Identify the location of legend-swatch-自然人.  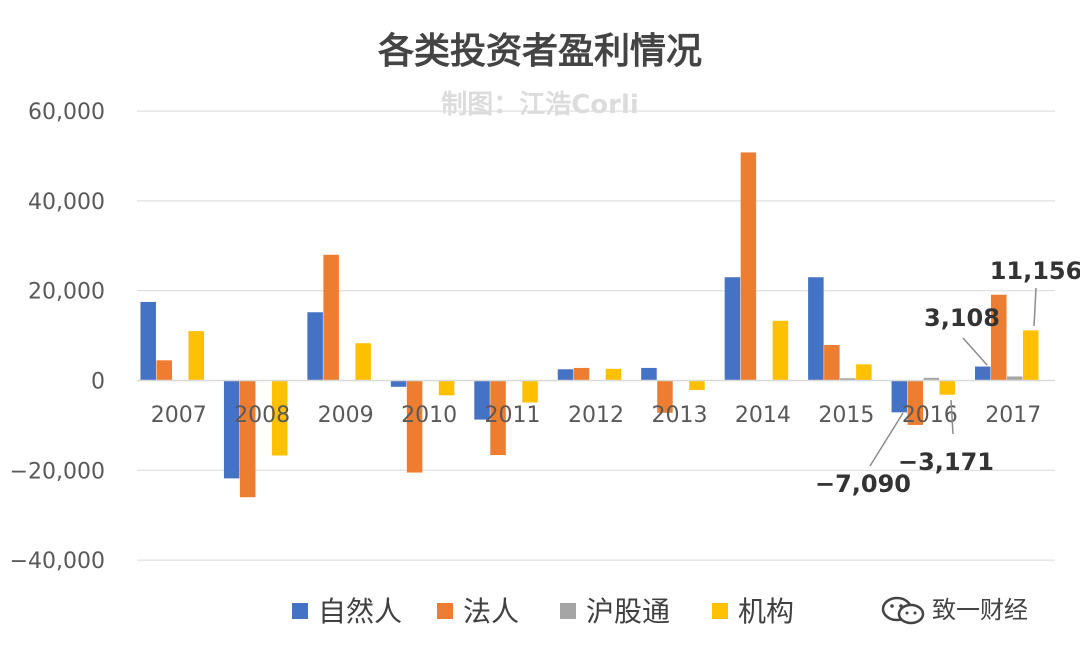
(300, 611).